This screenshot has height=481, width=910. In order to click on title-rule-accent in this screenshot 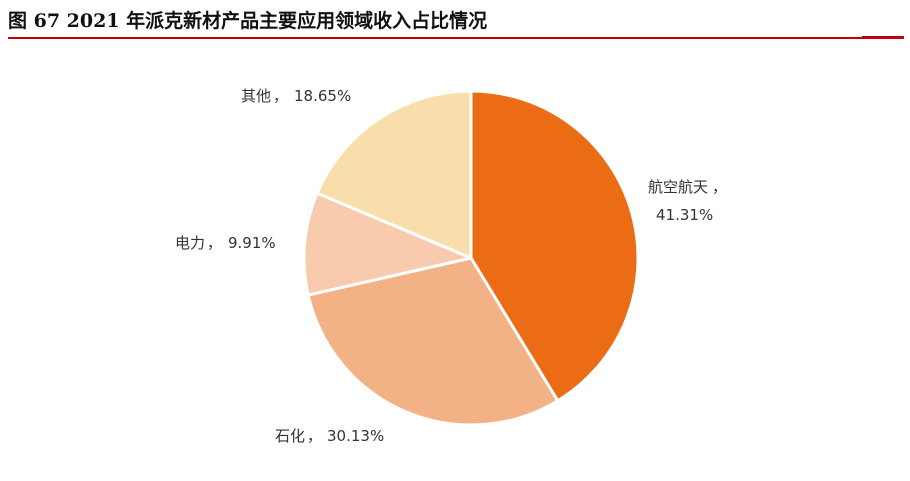, I will do `click(883, 37)`.